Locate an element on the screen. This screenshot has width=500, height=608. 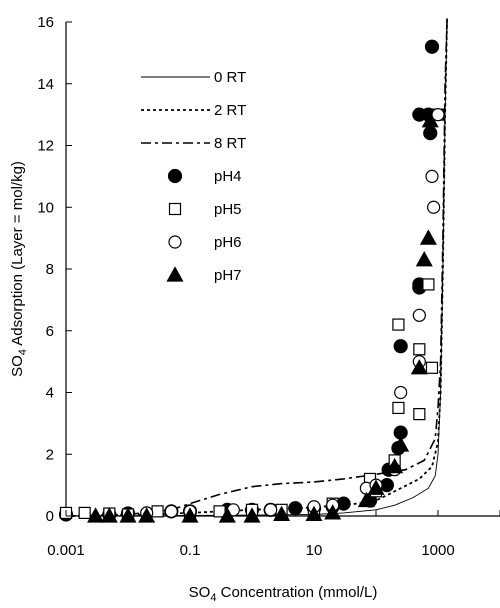
legend-label: pH6 is located at coordinates (228, 242).